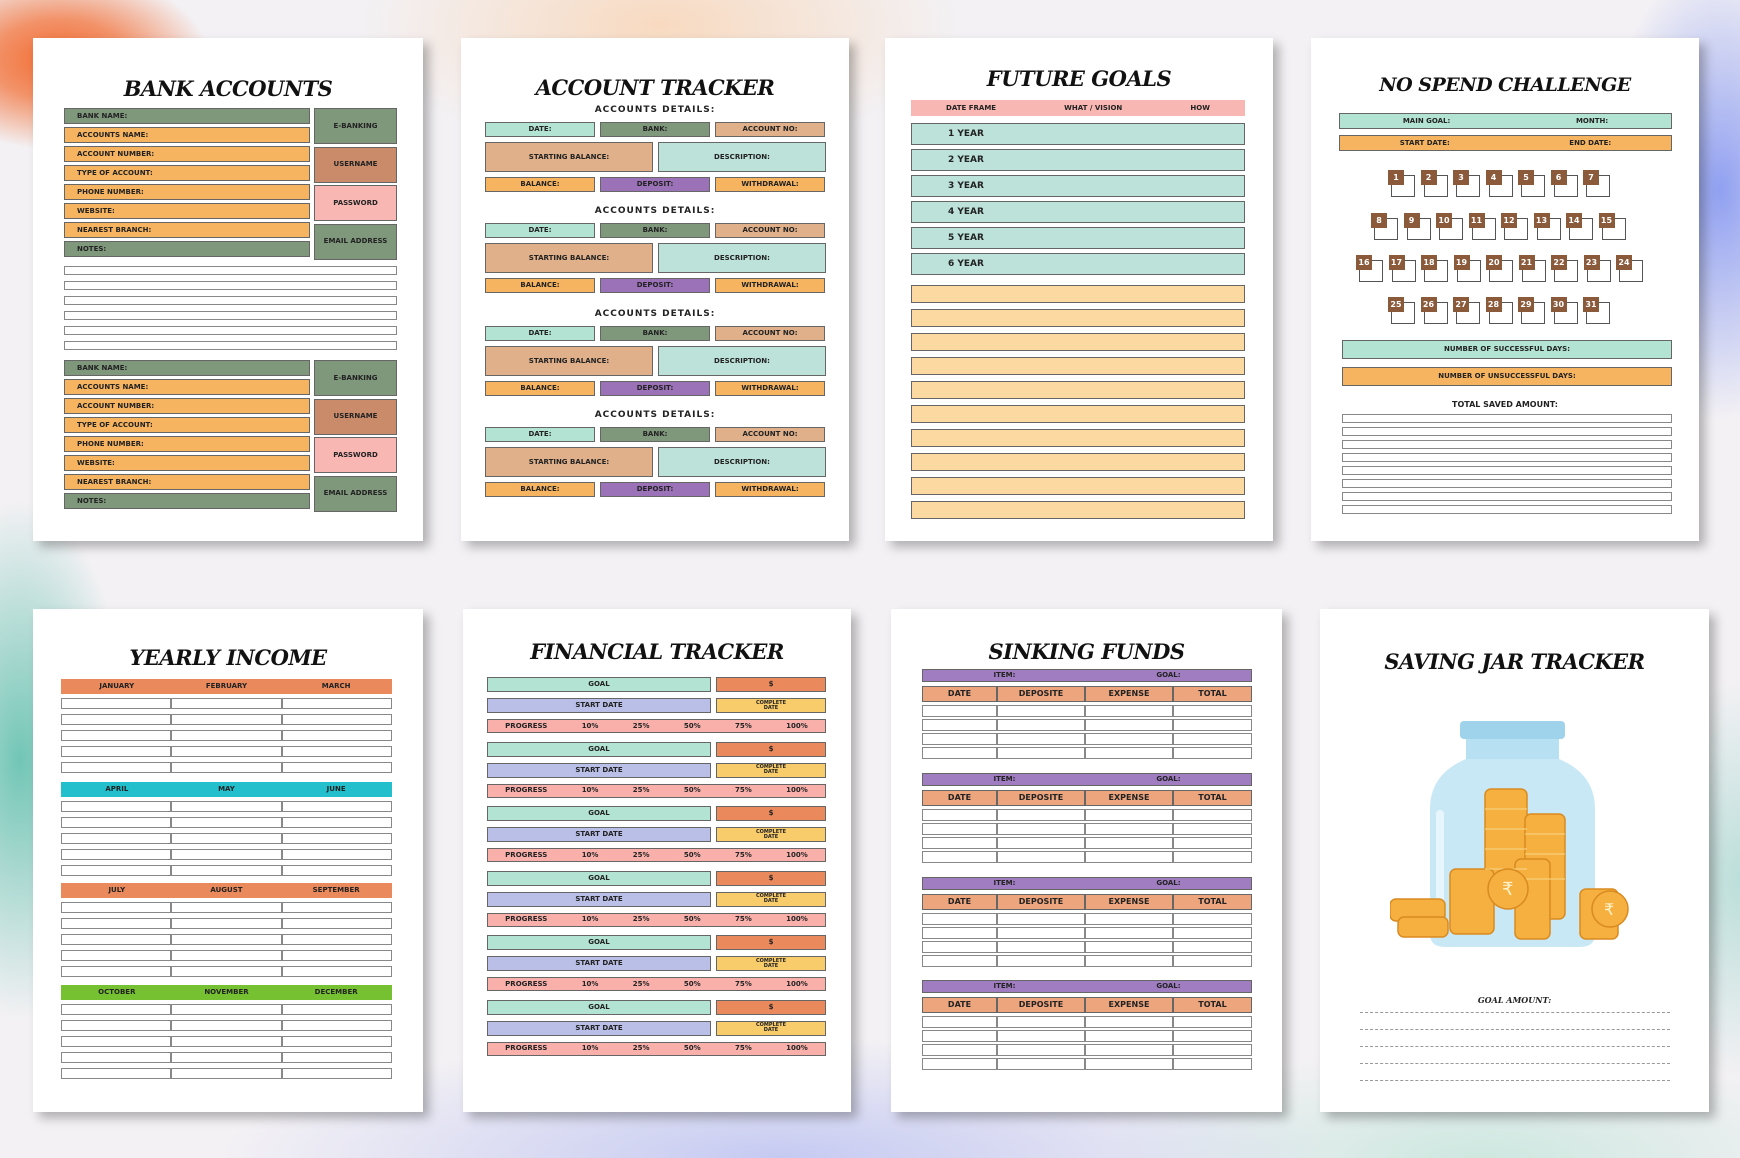  What do you see at coordinates (599, 942) in the screenshot?
I see `goal-field: GOAL` at bounding box center [599, 942].